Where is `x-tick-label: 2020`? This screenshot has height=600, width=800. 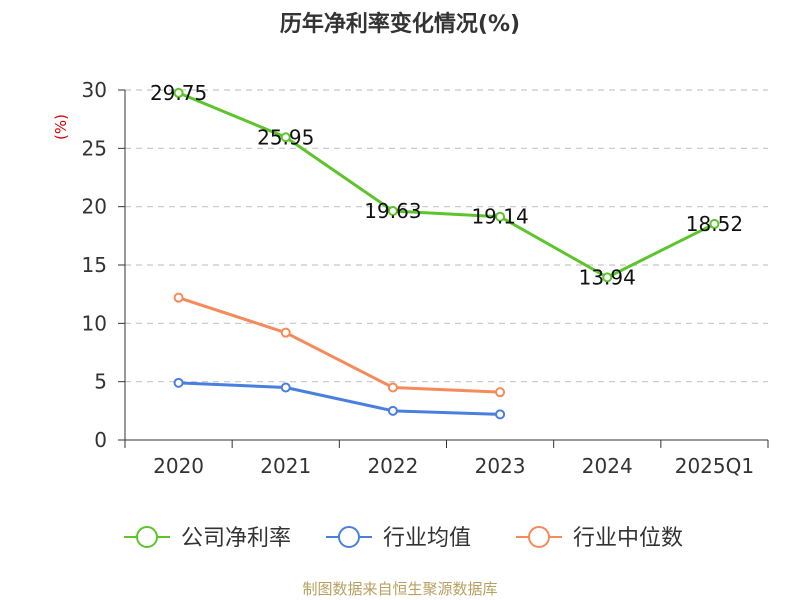 x-tick-label: 2020 is located at coordinates (178, 466).